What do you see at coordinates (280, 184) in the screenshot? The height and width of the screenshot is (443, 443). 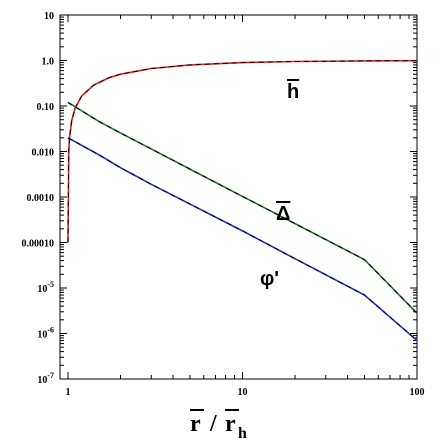 I see `series-labels: h Δφ'` at bounding box center [280, 184].